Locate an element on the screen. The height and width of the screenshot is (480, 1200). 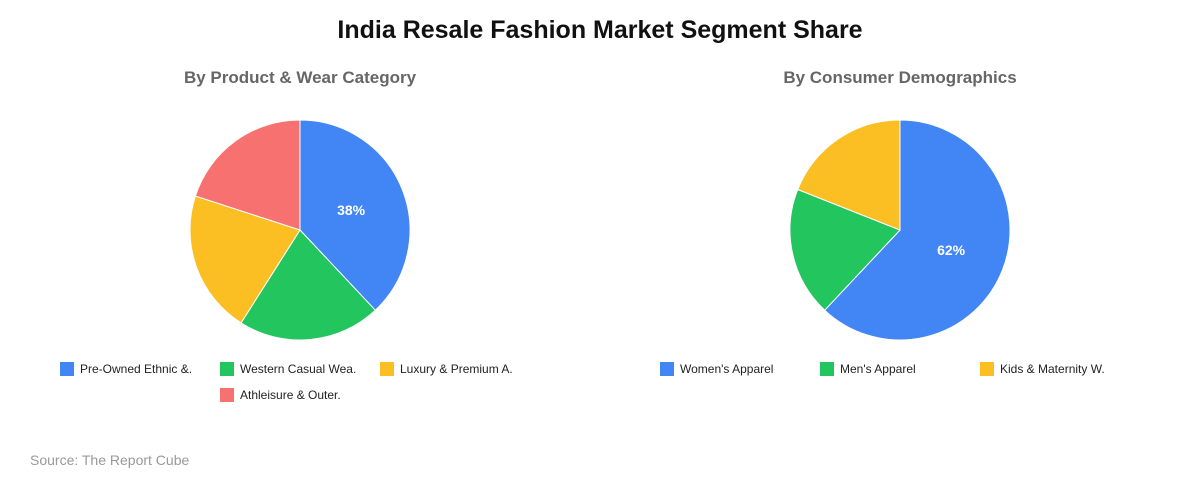
legend-label: Pre-Owned Ethnic &. is located at coordinates (136, 369).